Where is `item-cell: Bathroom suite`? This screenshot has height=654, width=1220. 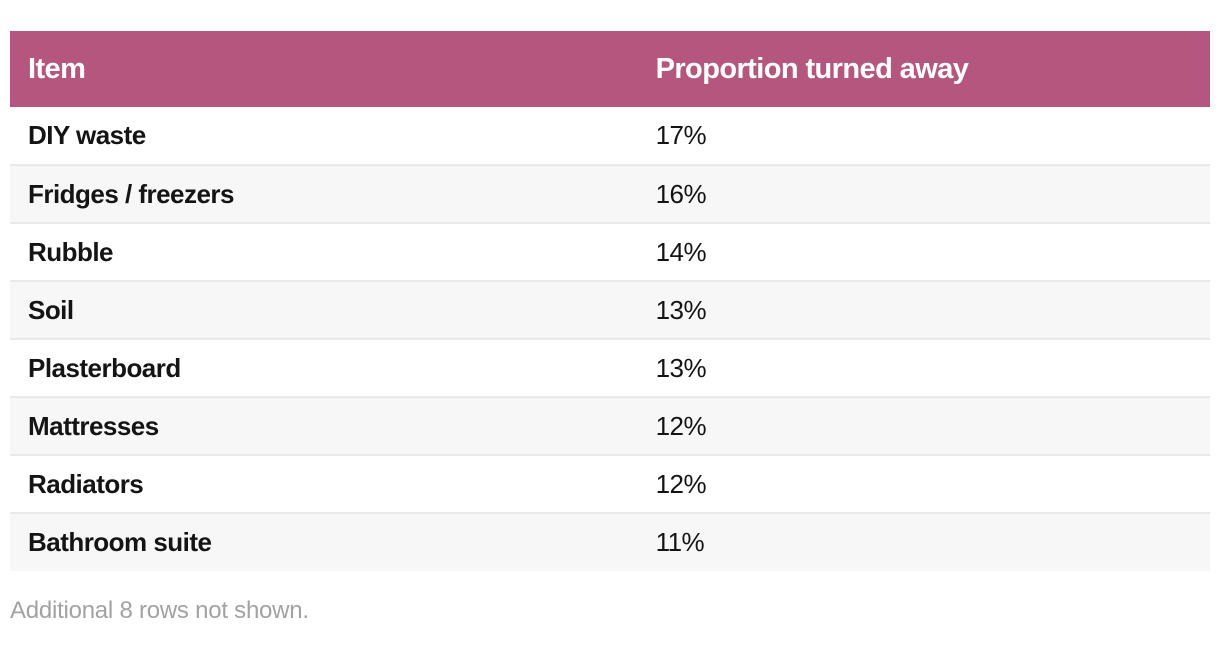
item-cell: Bathroom suite is located at coordinates (120, 542).